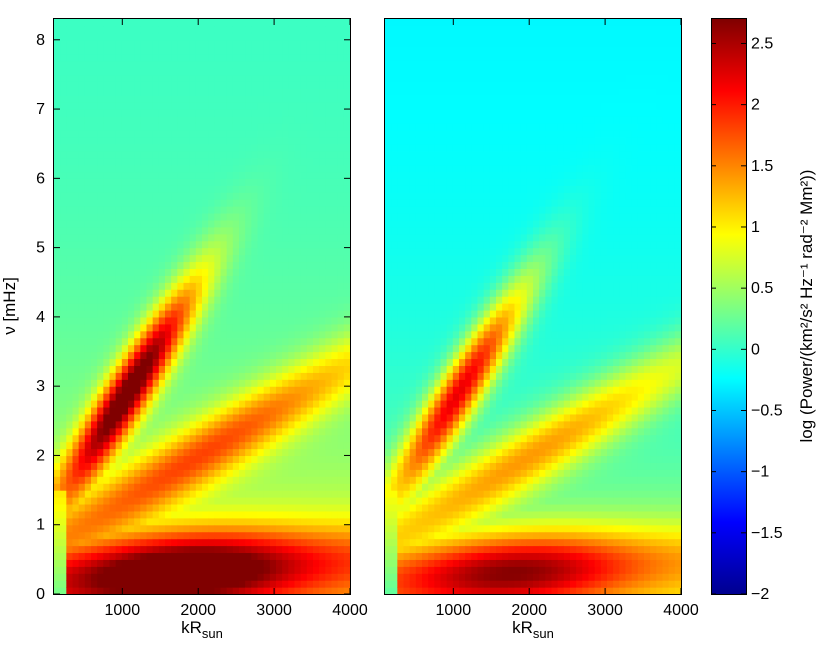 Image resolution: width=830 pixels, height=651 pixels. What do you see at coordinates (40, 455) in the screenshot?
I see `y-tick-label: 2` at bounding box center [40, 455].